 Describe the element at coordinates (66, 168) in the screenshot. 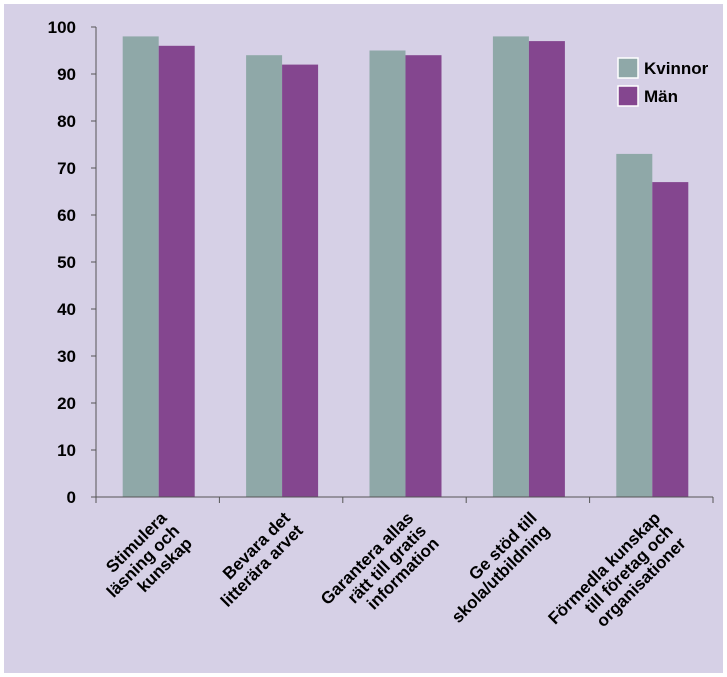

I see `y-tick-label: 70` at that location.